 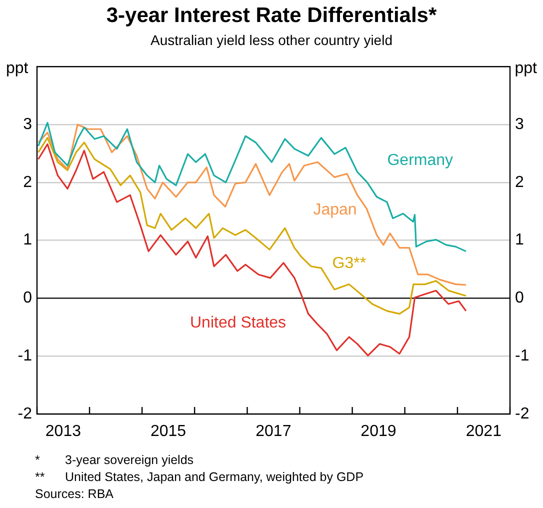 What do you see at coordinates (271, 40) in the screenshot?
I see `chart-subtitle: Australian yield less other country yield` at bounding box center [271, 40].